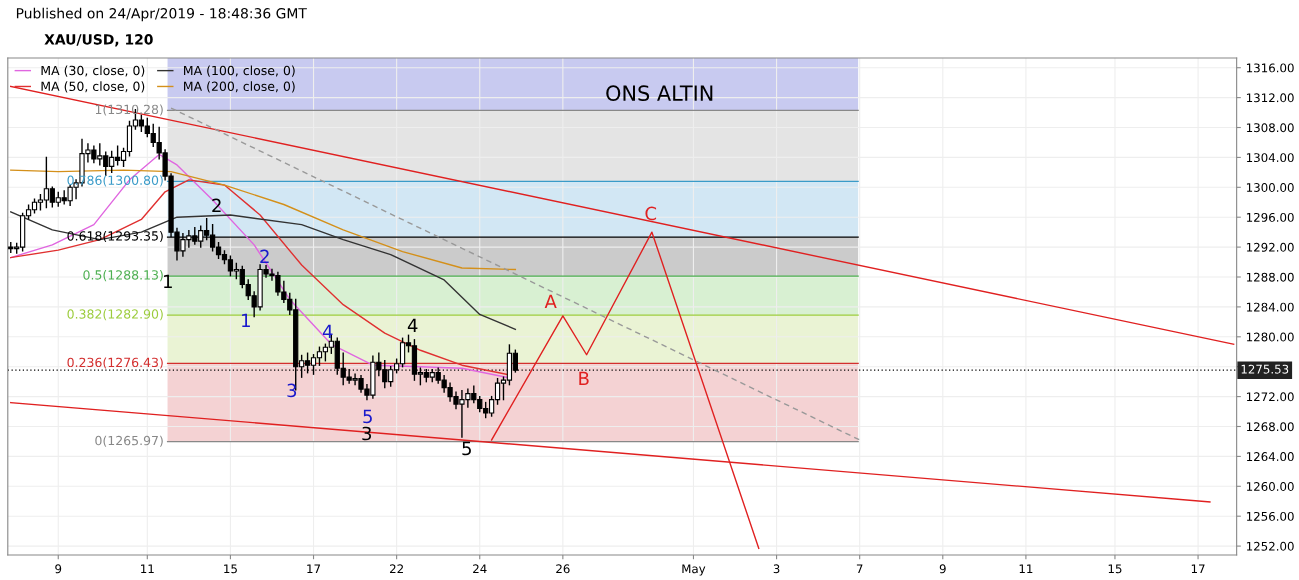  I want to click on y-tick-label: 1268.00, so click(1270, 427).